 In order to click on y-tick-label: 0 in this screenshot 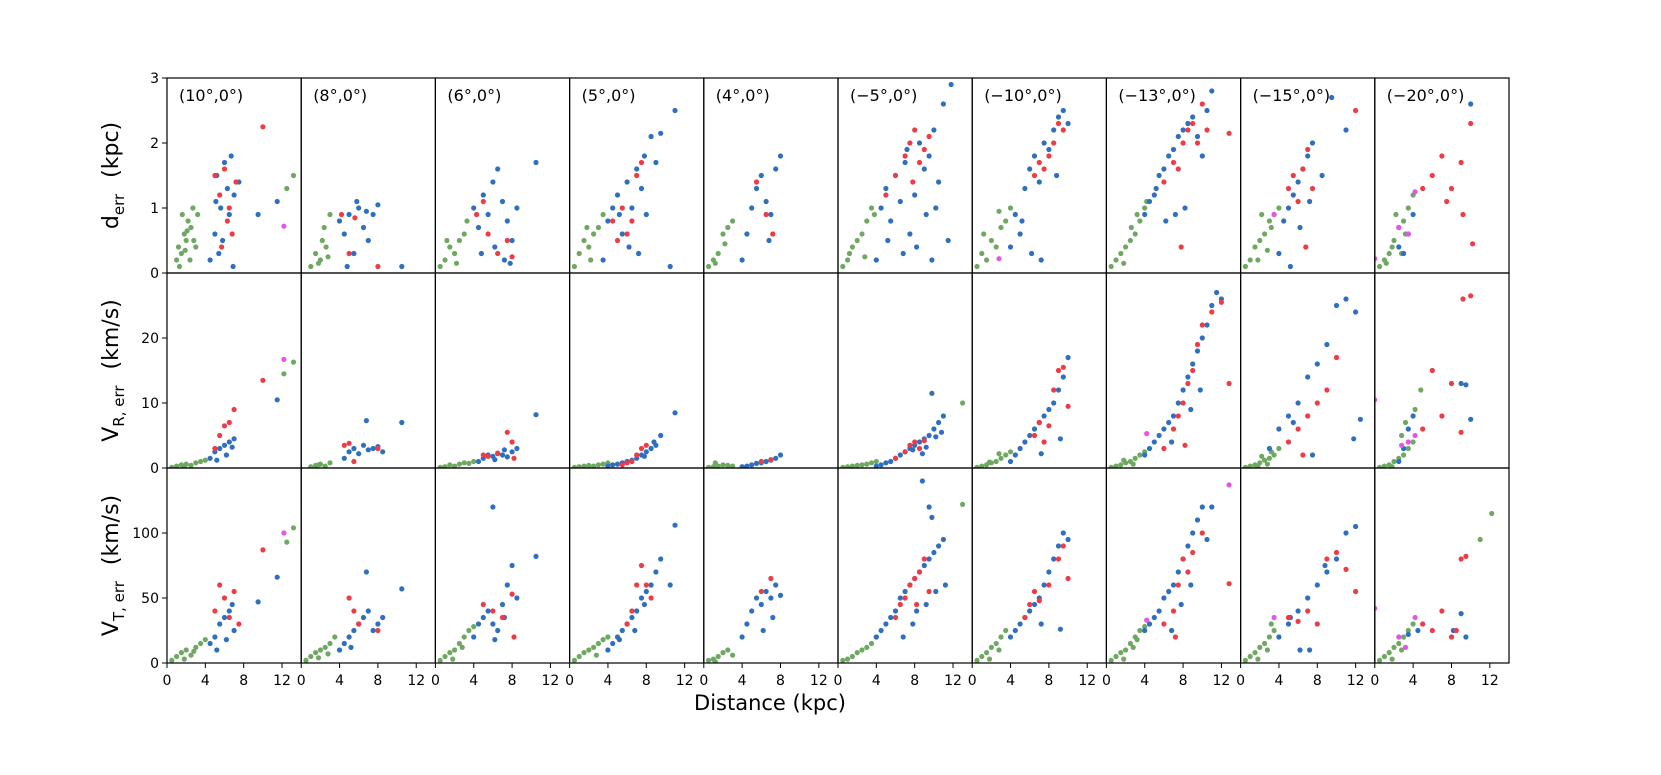, I will do `click(154, 469)`.